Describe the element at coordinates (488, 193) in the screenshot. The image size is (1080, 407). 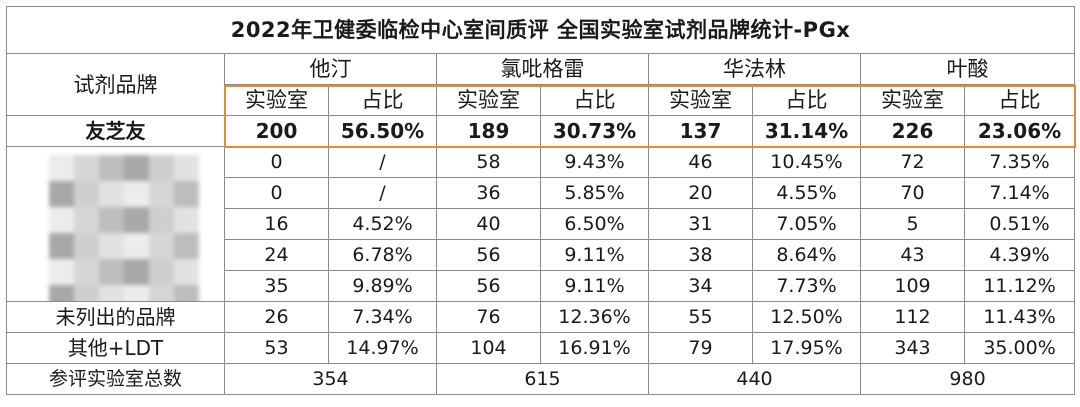
I see `lab-count-cell: 36` at that location.